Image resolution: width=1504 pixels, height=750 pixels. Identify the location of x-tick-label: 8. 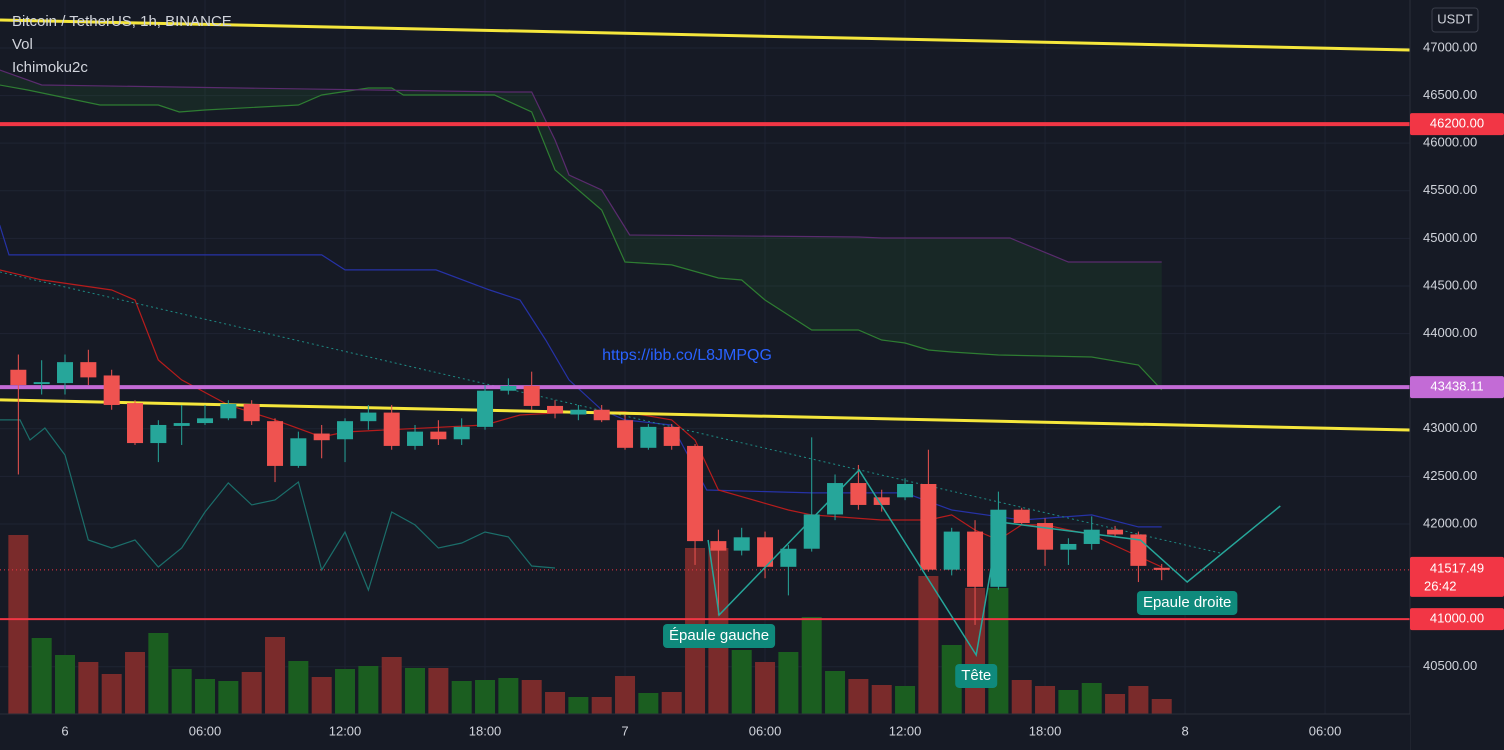
(1184, 730).